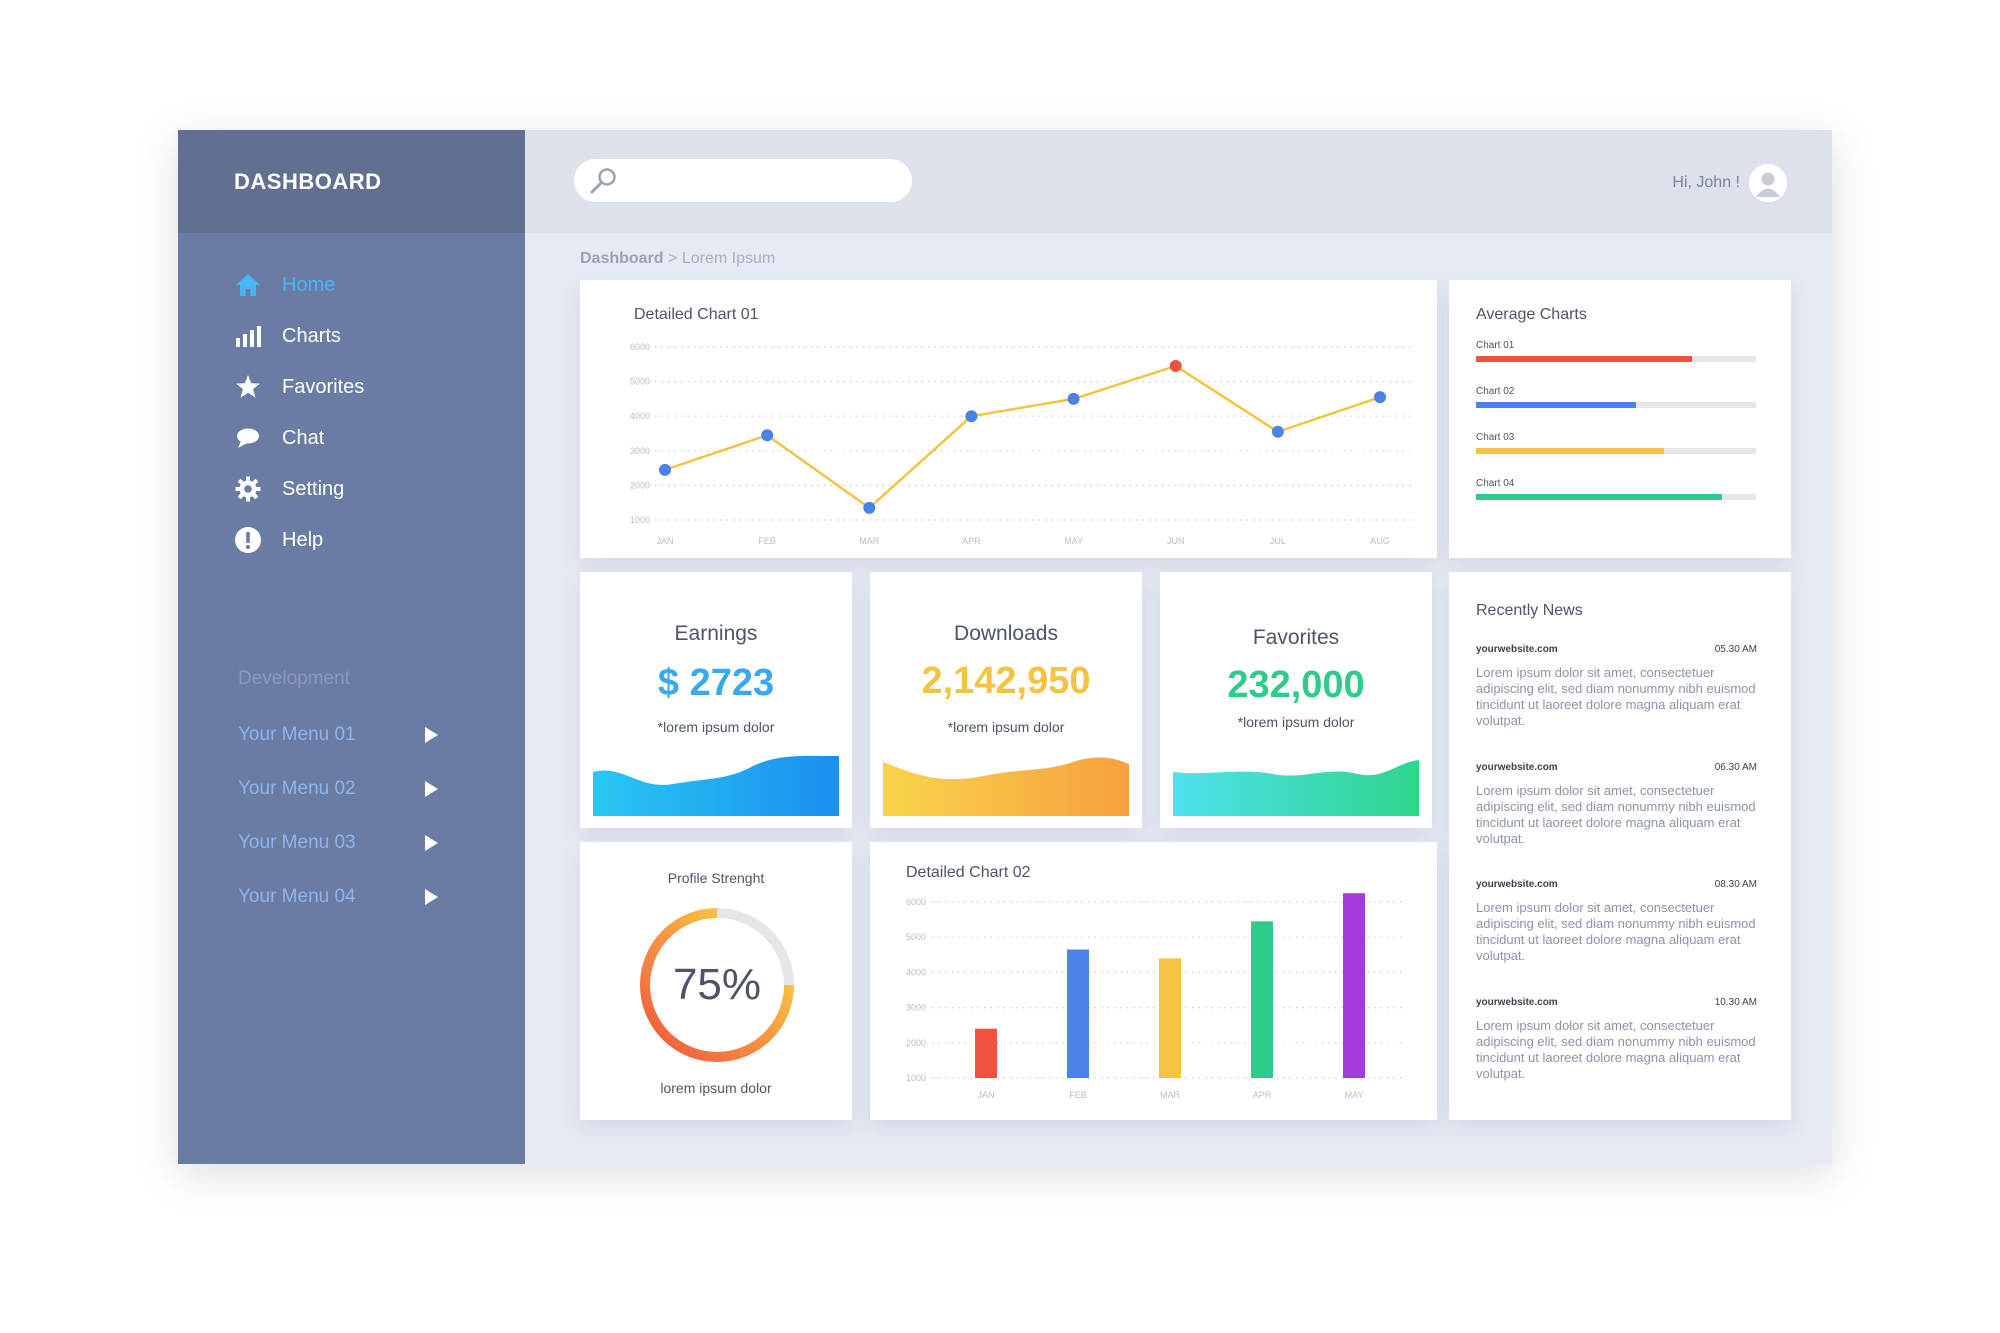 The image size is (2000, 1333). Describe the element at coordinates (248, 489) in the screenshot. I see `gear-icon` at that location.